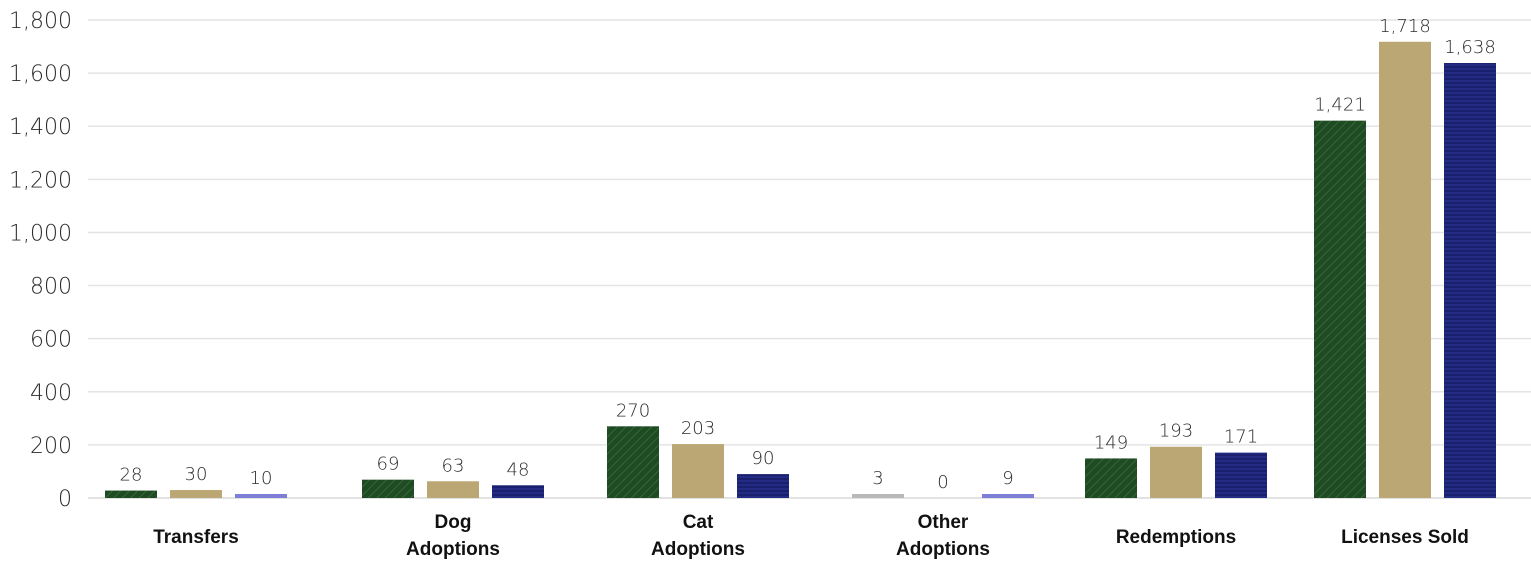 This screenshot has width=1531, height=562. Describe the element at coordinates (40, 127) in the screenshot. I see `y-tick-label: 1,400` at that location.